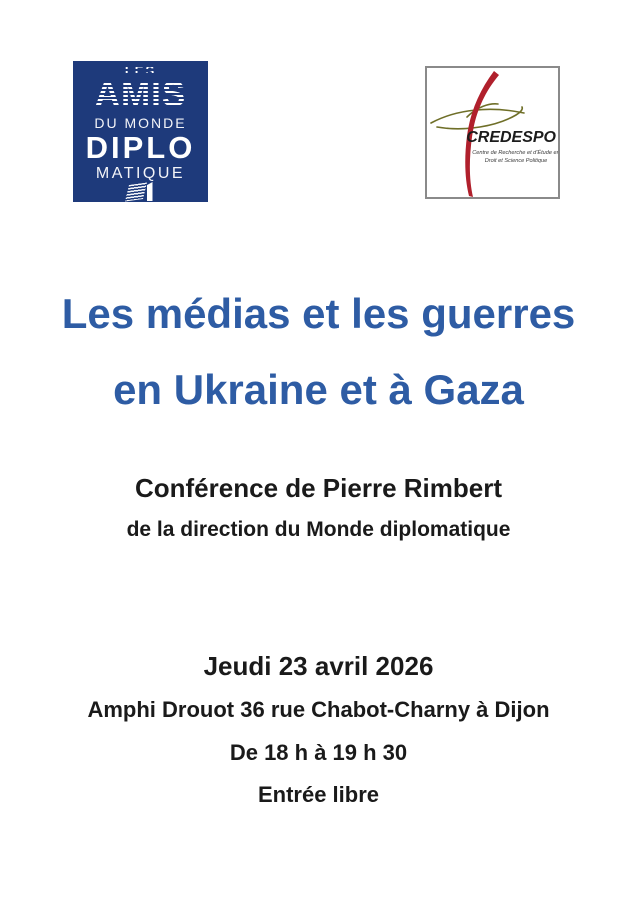  Describe the element at coordinates (140, 192) in the screenshot. I see `amis-flag-icon` at that location.